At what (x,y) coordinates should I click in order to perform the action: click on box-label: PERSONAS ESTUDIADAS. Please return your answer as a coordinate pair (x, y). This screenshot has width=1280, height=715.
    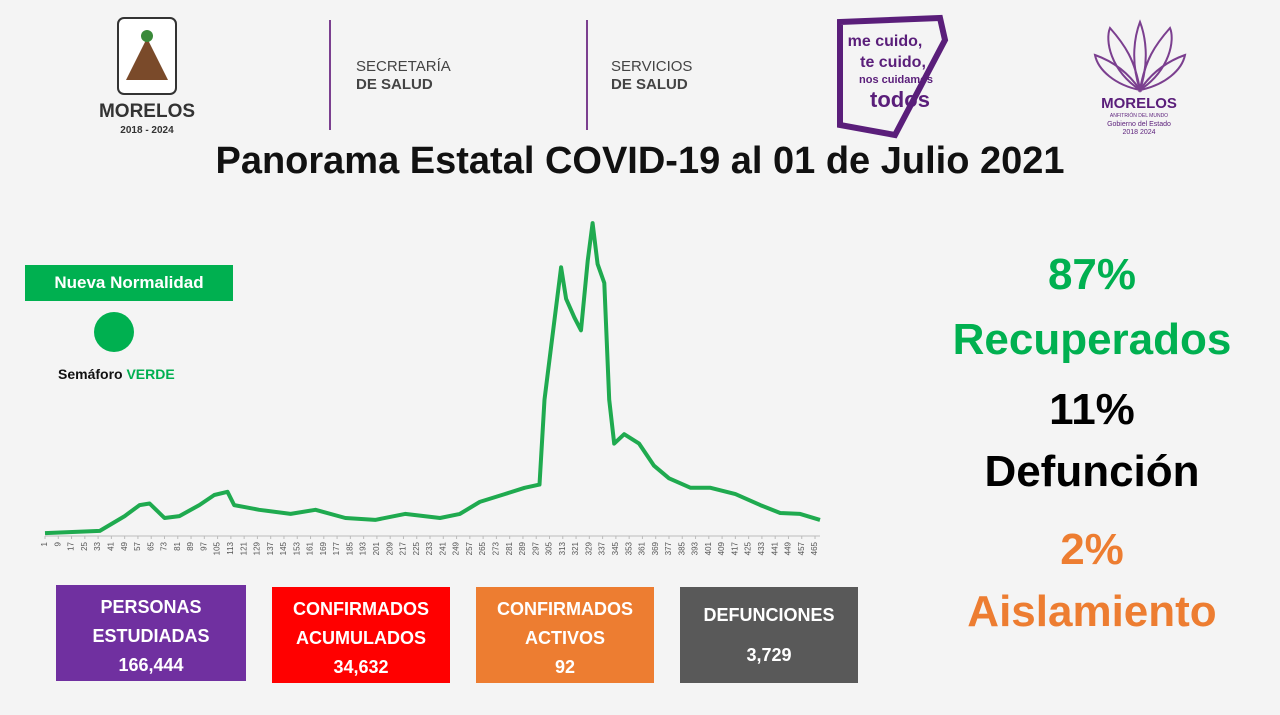
    Looking at the image, I should click on (151, 621).